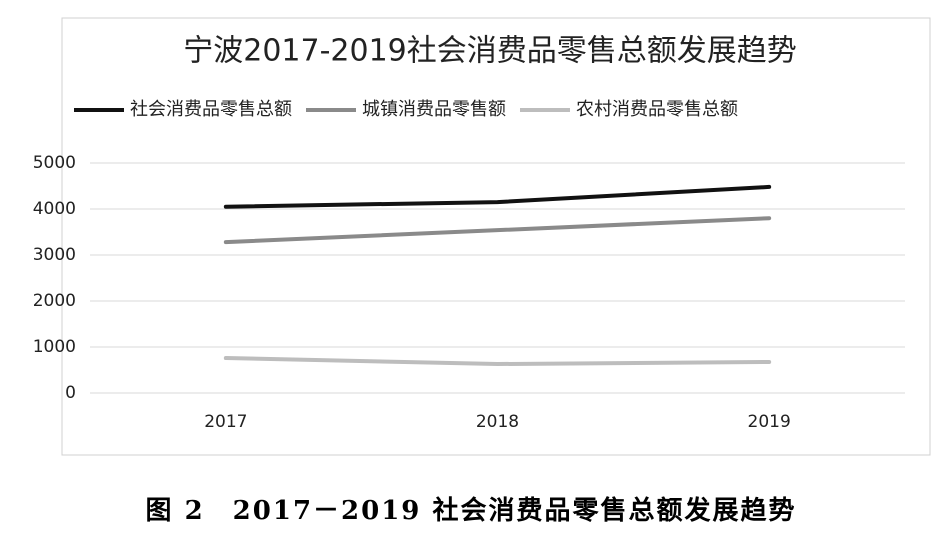  What do you see at coordinates (434, 109) in the screenshot?
I see `legend-label: 城镇消费品零售额` at bounding box center [434, 109].